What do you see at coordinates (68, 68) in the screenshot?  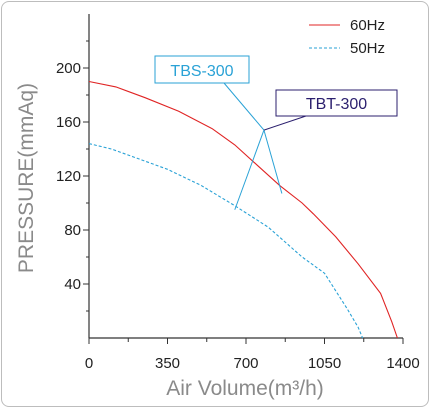 I see `y-tick-label: 200` at bounding box center [68, 68].